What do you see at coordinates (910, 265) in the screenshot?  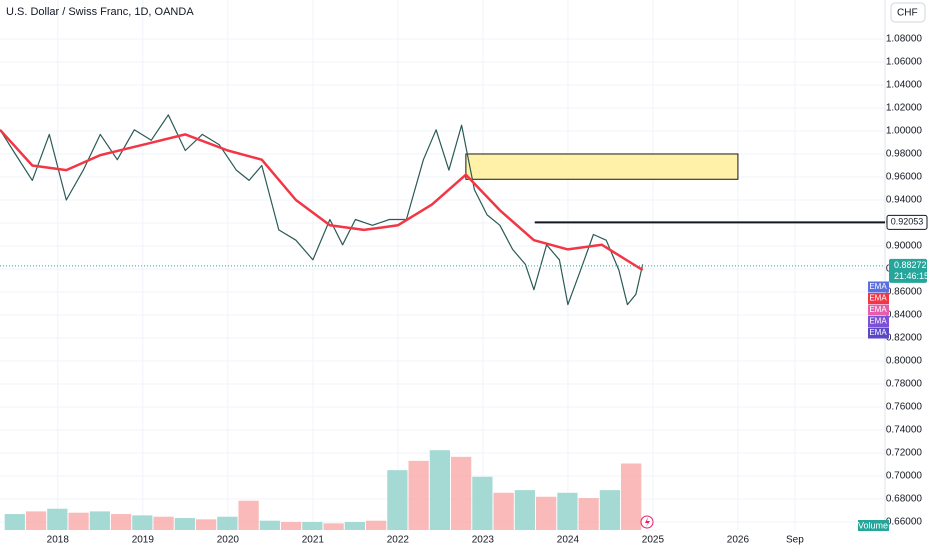 I see `last-price-label: 0.88272` at bounding box center [910, 265].